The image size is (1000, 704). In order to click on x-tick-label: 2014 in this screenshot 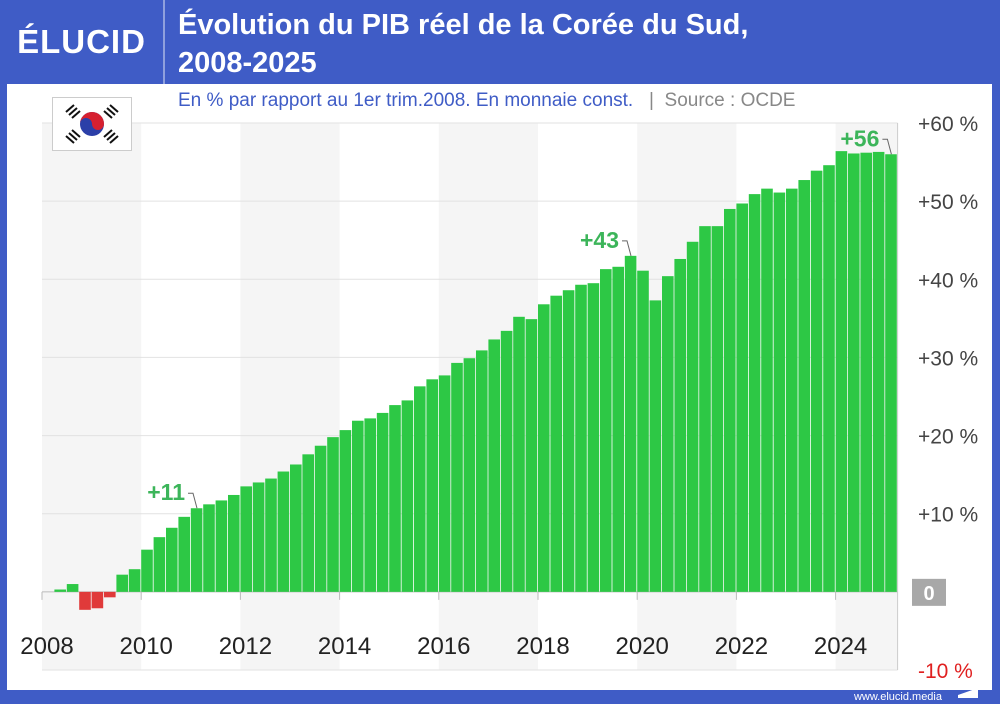, I will do `click(344, 646)`.